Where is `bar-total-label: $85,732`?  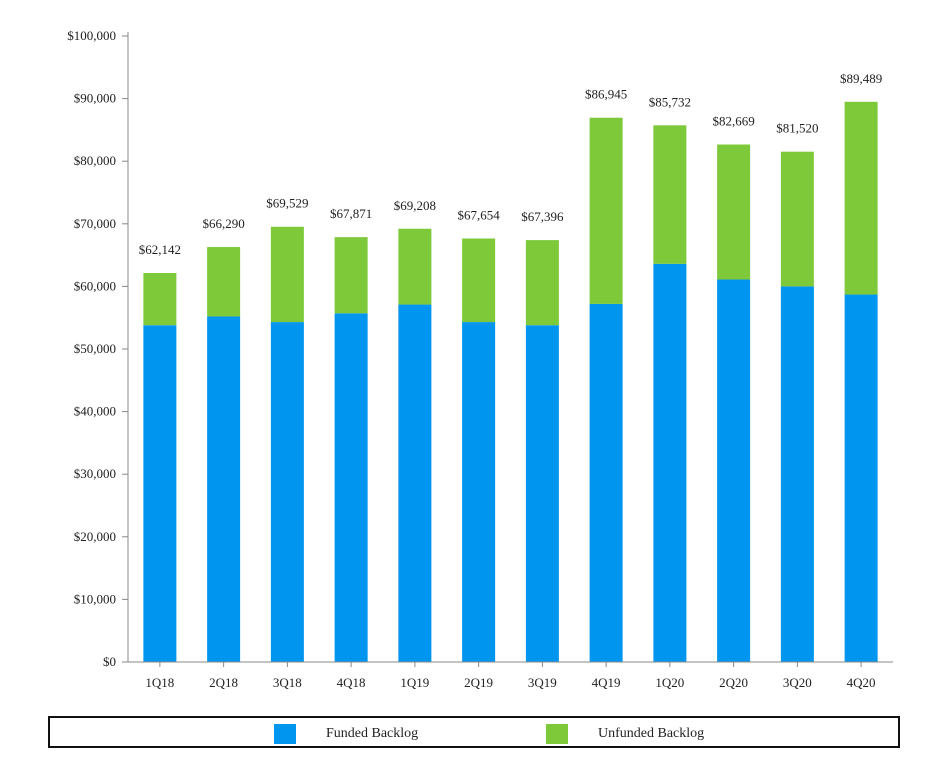
bar-total-label: $85,732 is located at coordinates (670, 101).